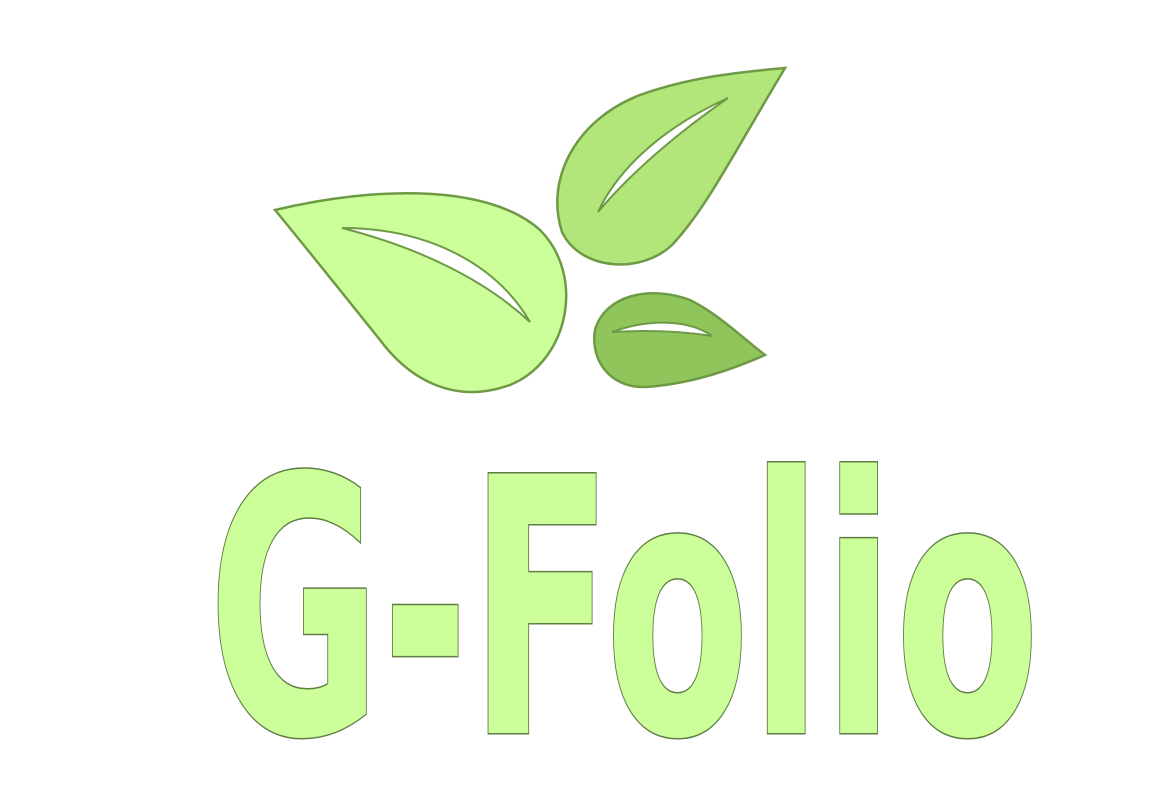 The image size is (1171, 806). What do you see at coordinates (436, 275) in the screenshot?
I see `left-leaf-highlight` at bounding box center [436, 275].